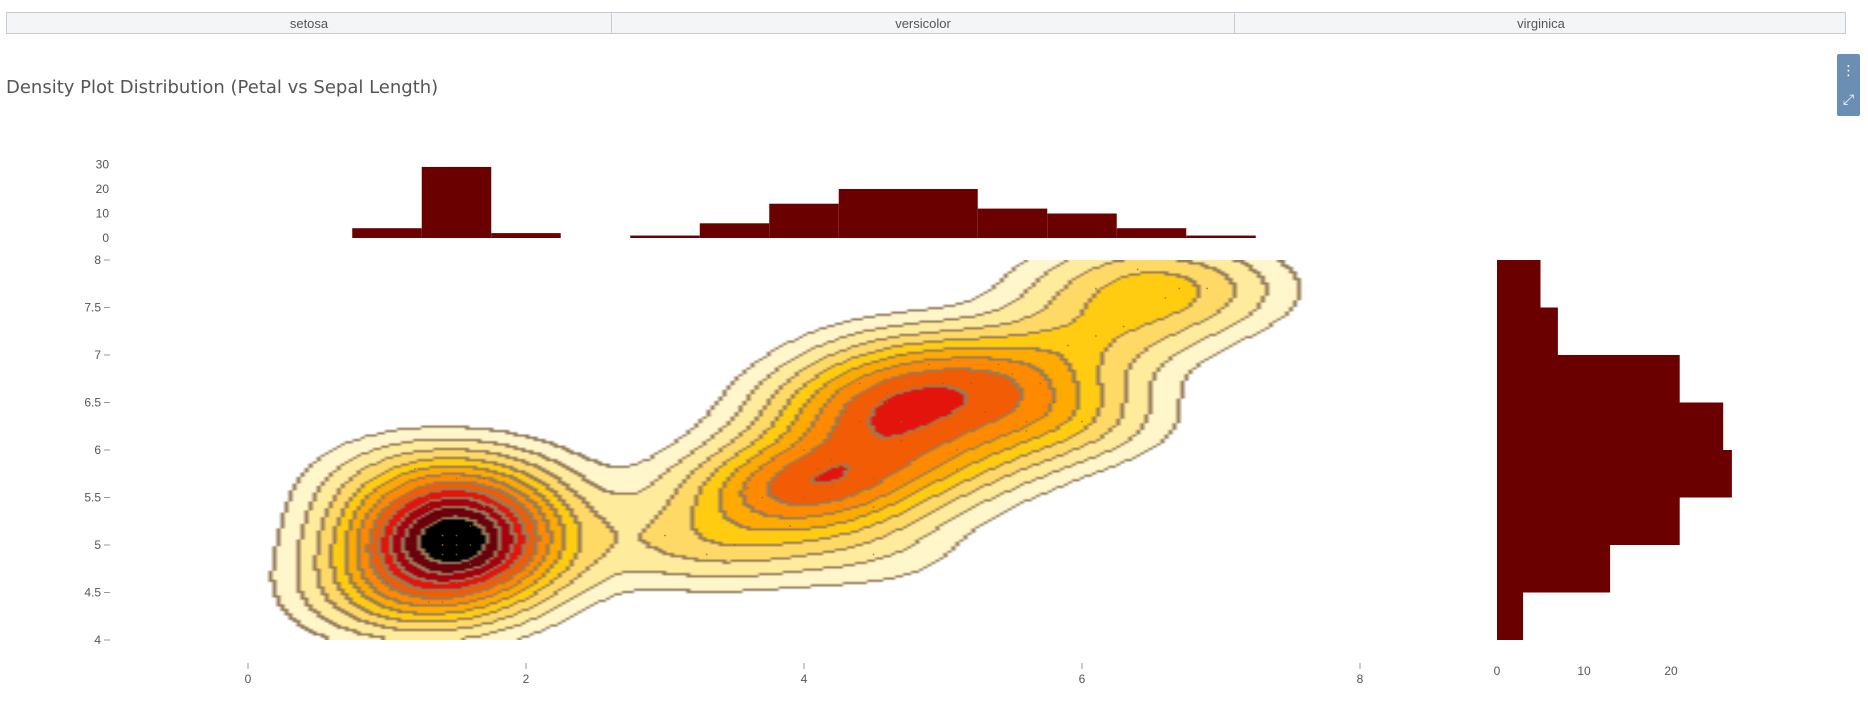 This screenshot has height=717, width=1868. I want to click on tab-virginica: virginica, so click(1541, 23).